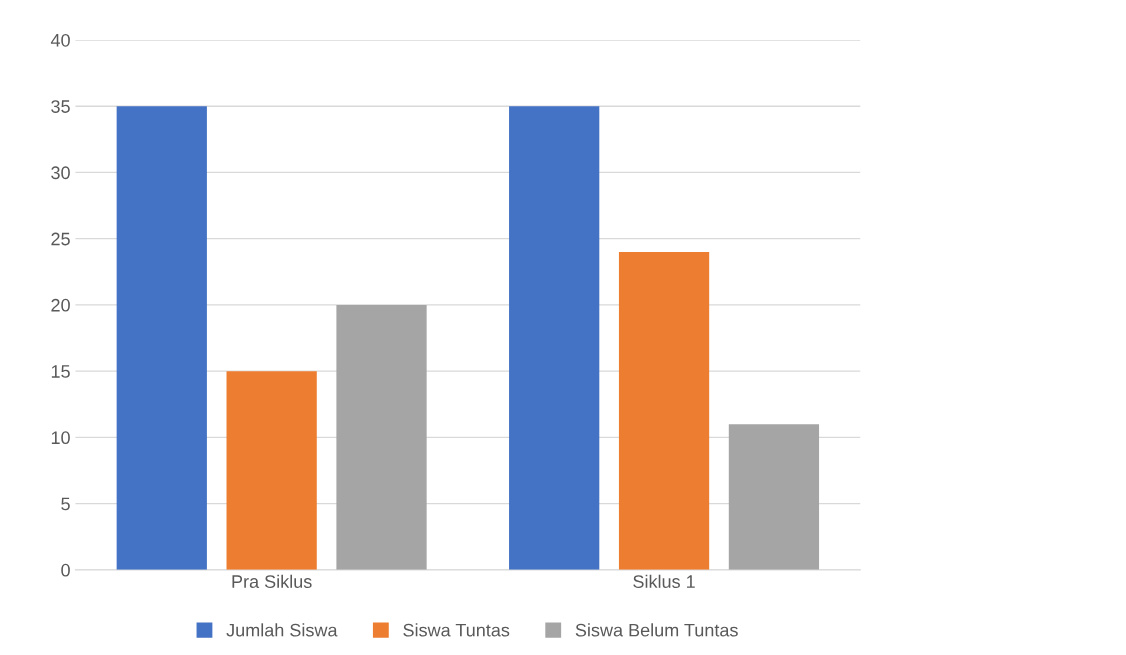 This screenshot has height=655, width=1126. I want to click on y-tick-label: 15, so click(60, 371).